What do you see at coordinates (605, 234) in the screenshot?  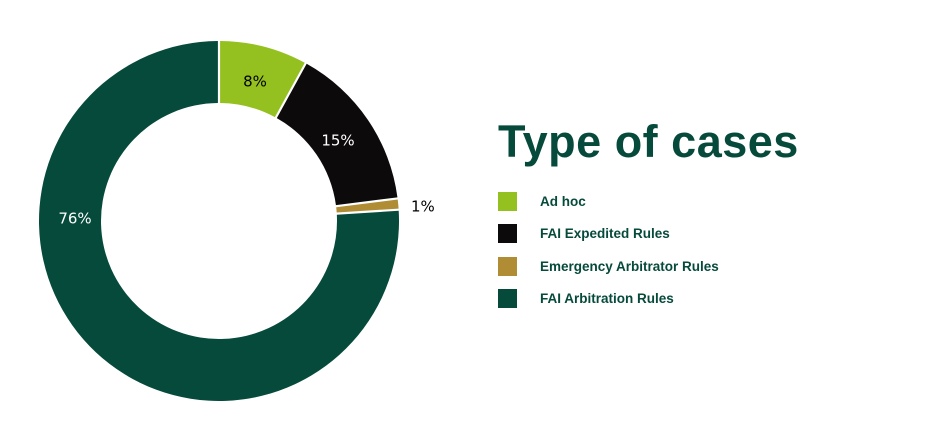 I see `legend-label-fai-expedited-rules: FAI Expedited Rules` at bounding box center [605, 234].